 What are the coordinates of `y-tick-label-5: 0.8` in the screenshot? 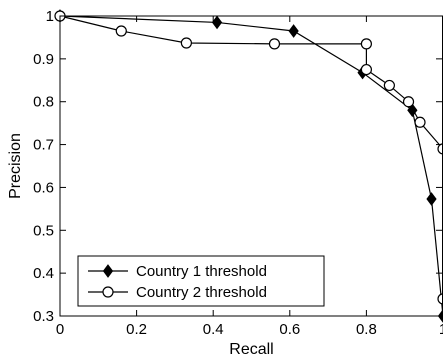 It's located at (43, 102).